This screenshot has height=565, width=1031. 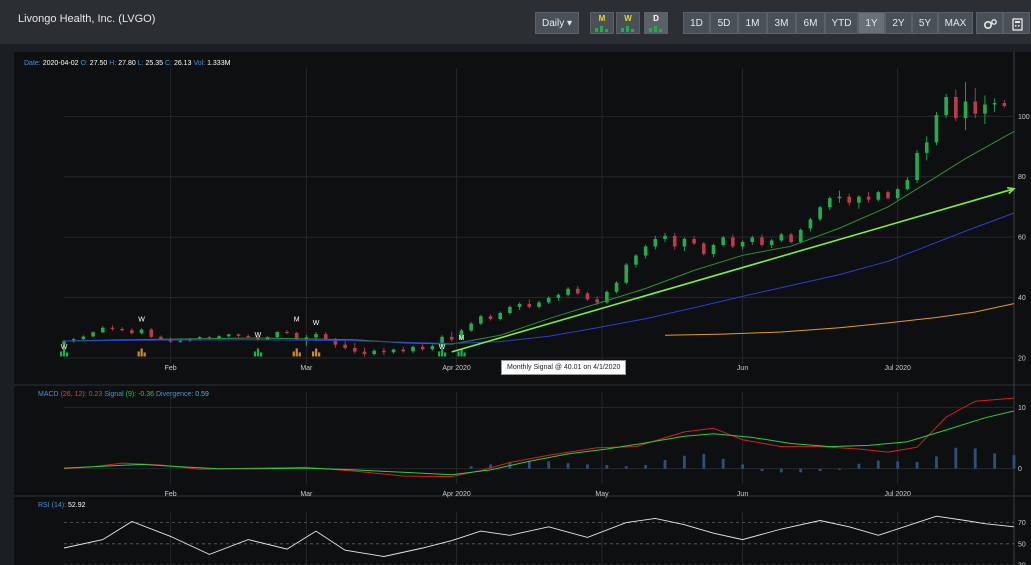 I want to click on signal-annotation-label: M, so click(x=297, y=320).